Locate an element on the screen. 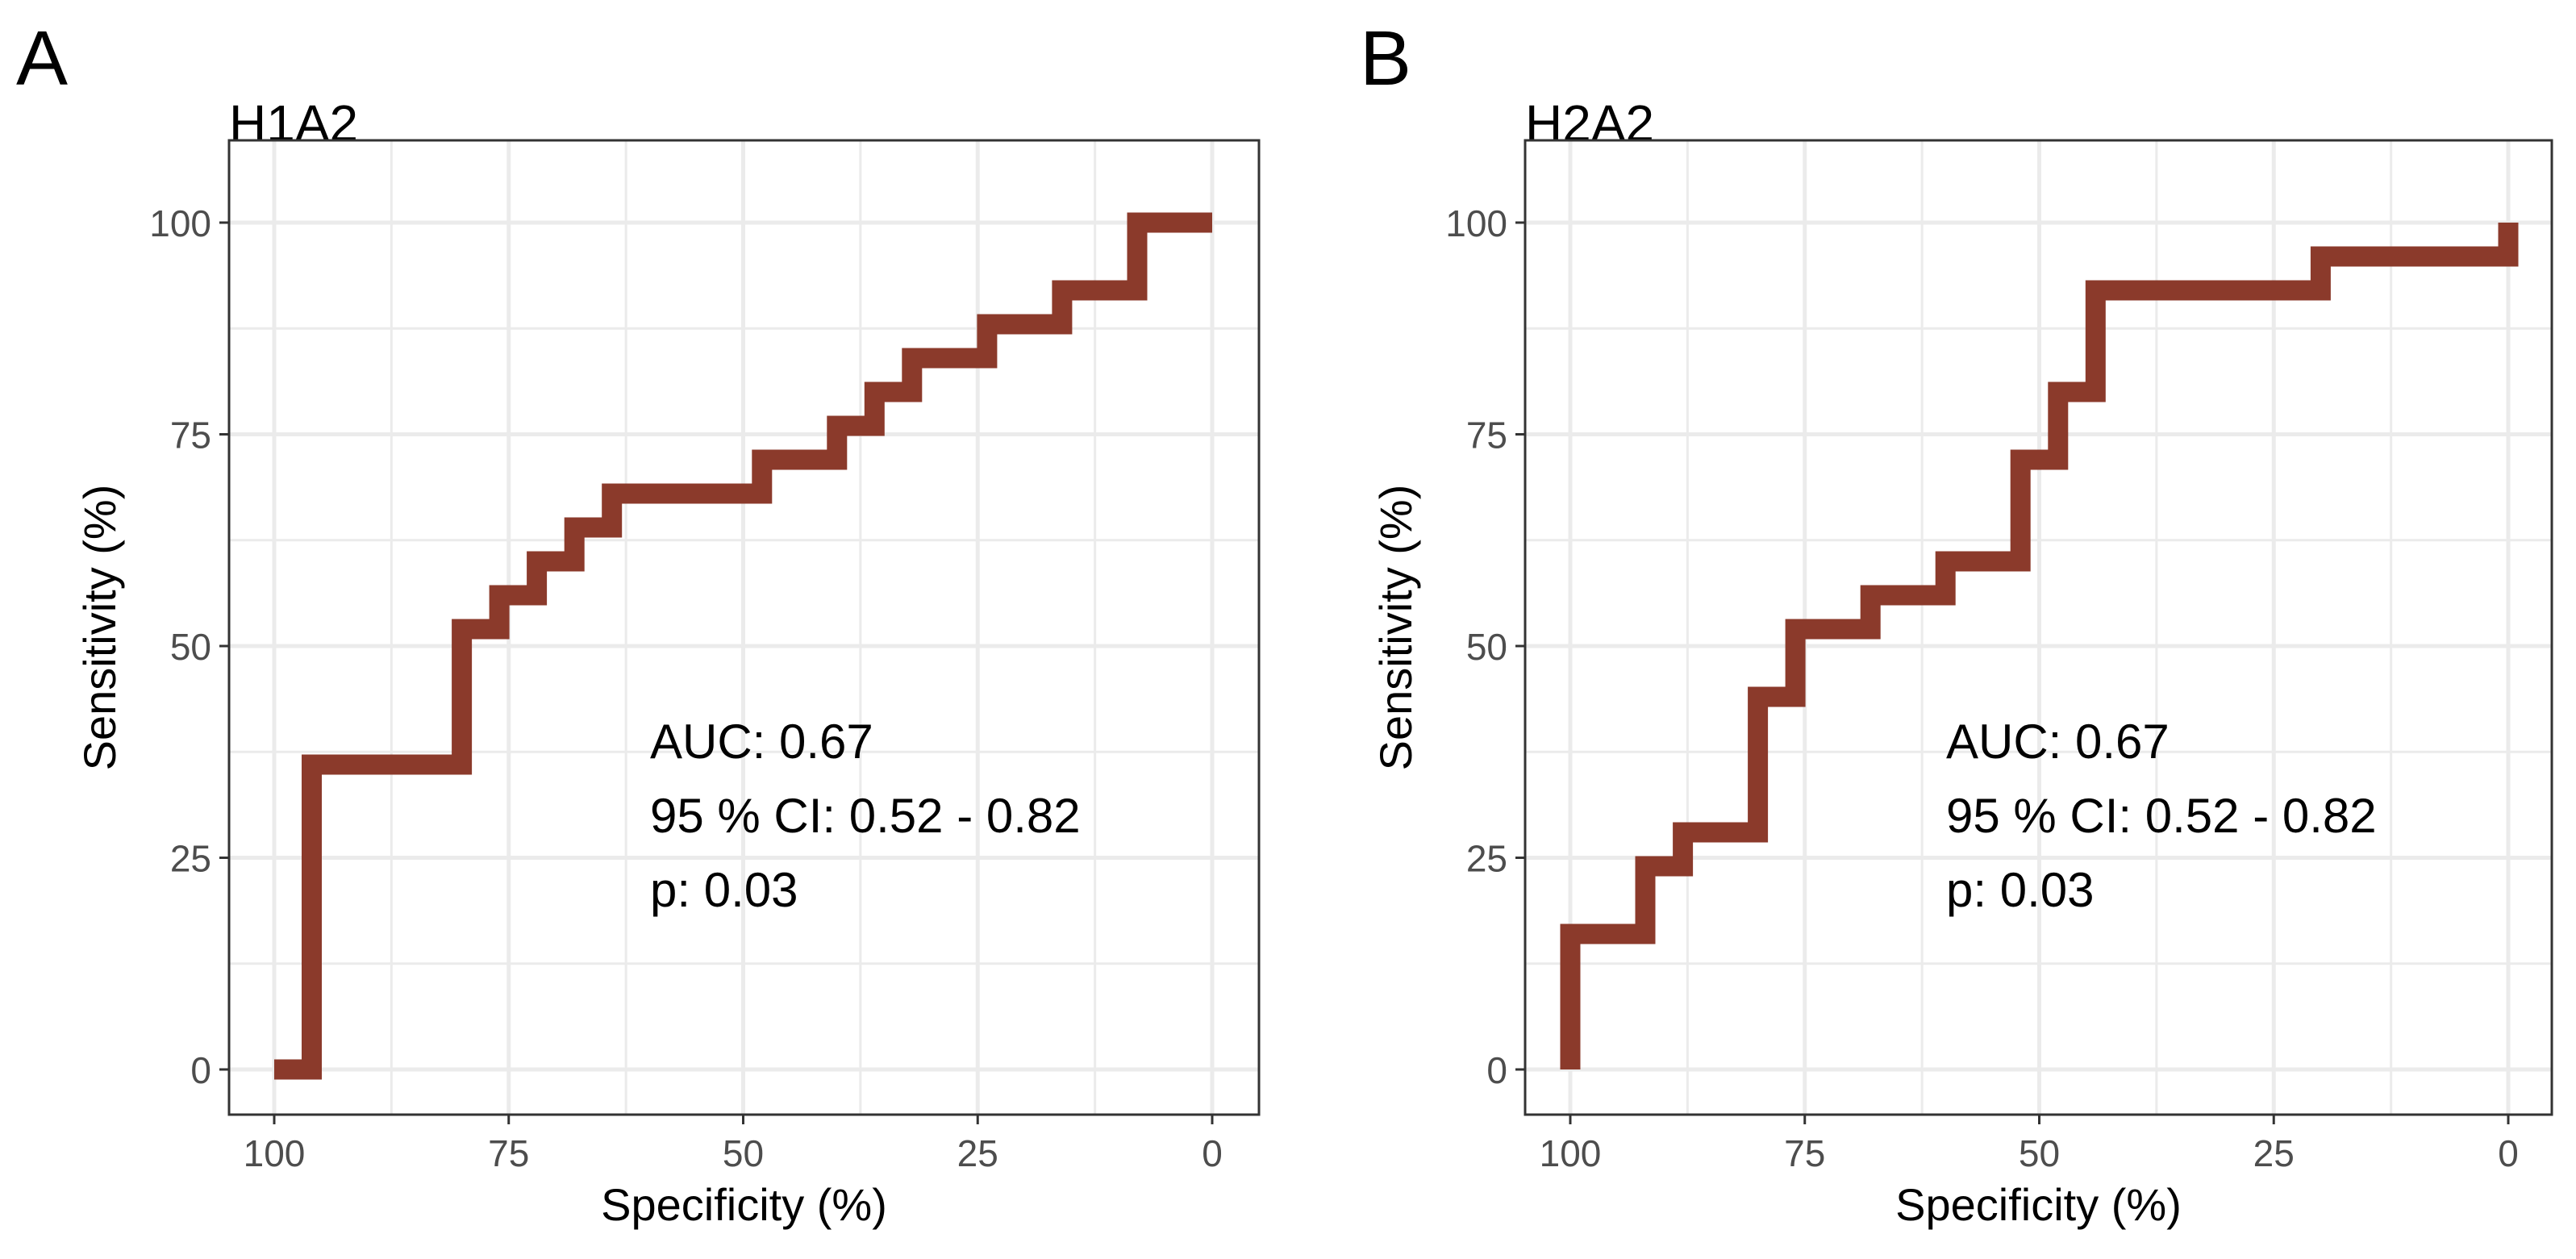  panel-letter: B is located at coordinates (1385, 58).